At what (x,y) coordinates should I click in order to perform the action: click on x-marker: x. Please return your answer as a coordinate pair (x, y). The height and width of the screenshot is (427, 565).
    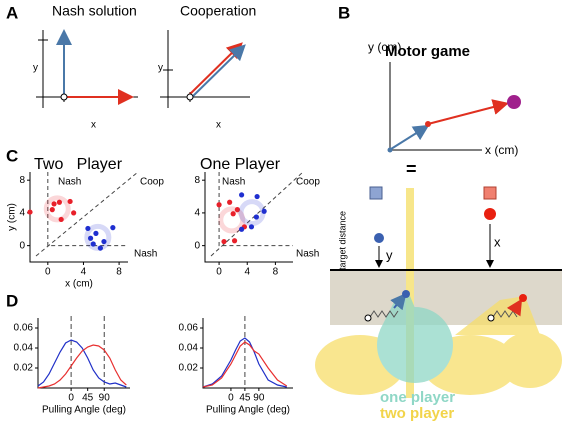
    Looking at the image, I should click on (497, 241).